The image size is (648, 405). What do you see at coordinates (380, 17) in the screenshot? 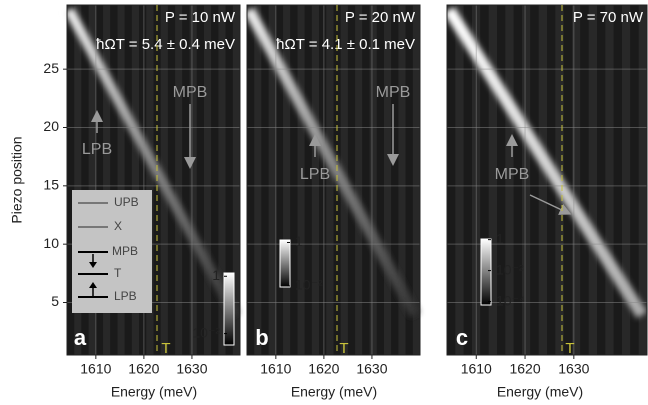
I see `power: P = 20 nW` at bounding box center [380, 17].